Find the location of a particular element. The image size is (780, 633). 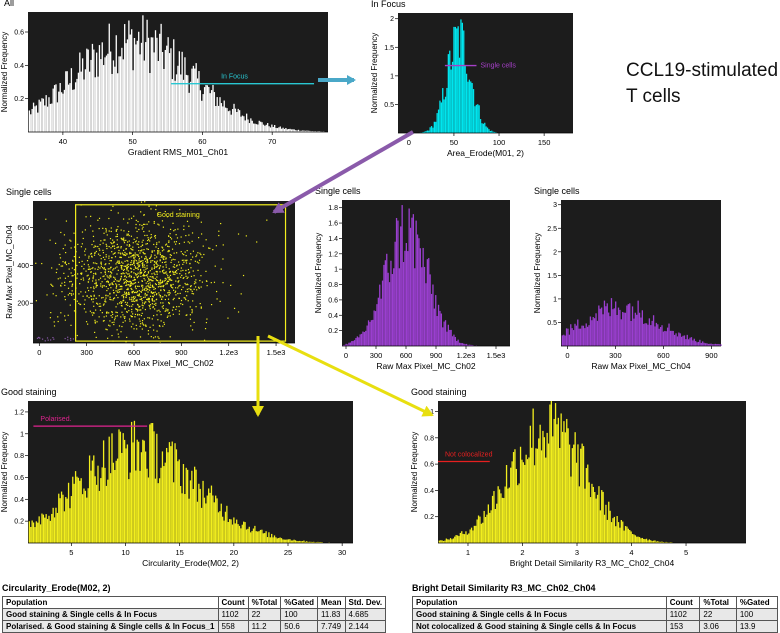

x-tick-label: 15 is located at coordinates (179, 552).